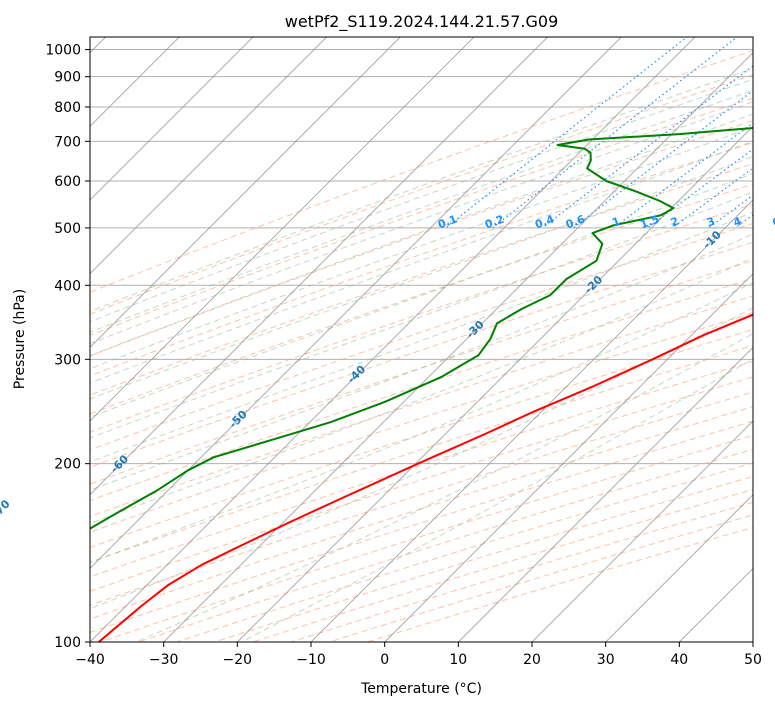  Describe the element at coordinates (738, 221) in the screenshot. I see `mixing-ratio-label-8: 4` at that location.